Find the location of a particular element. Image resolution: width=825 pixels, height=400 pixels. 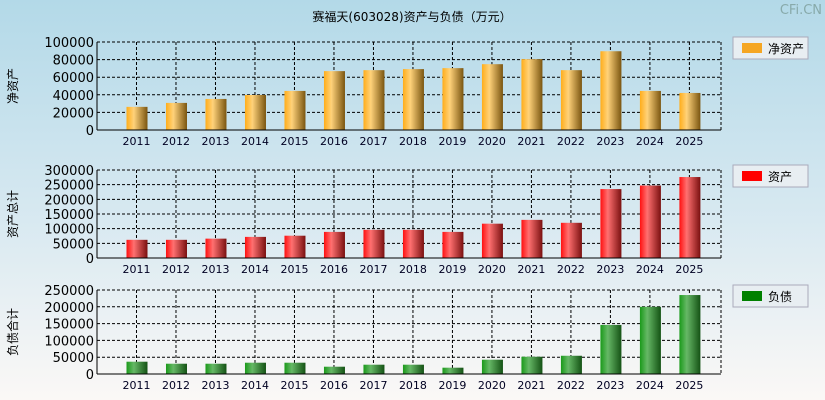

legend-swatch is located at coordinates (752, 296).